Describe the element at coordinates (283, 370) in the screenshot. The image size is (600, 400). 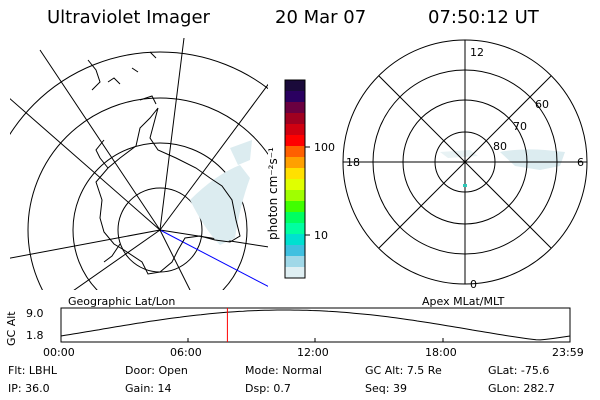
I see `status-mode: Mode: Normal` at that location.